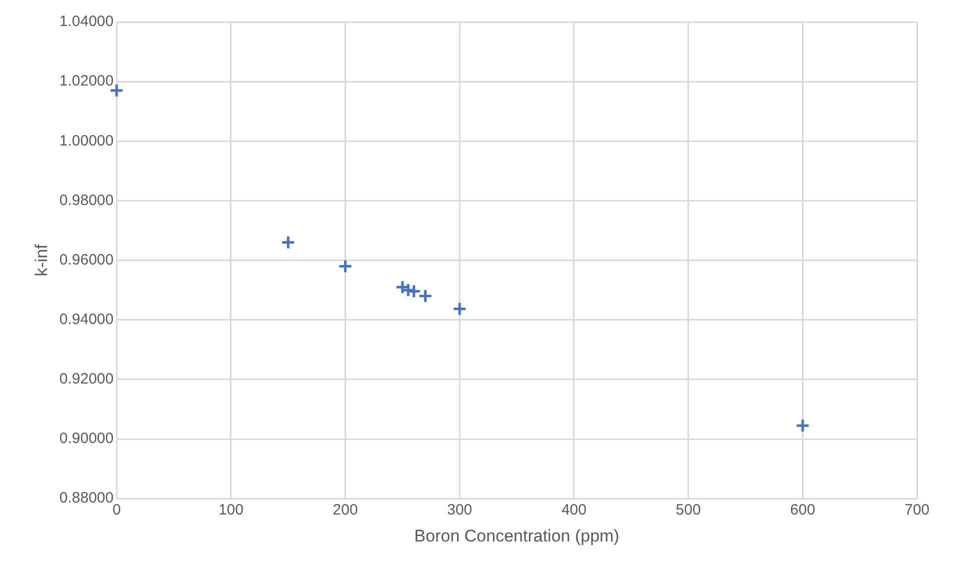 The height and width of the screenshot is (579, 955). Describe the element at coordinates (86, 319) in the screenshot. I see `y-tick-label: 0.94000` at that location.